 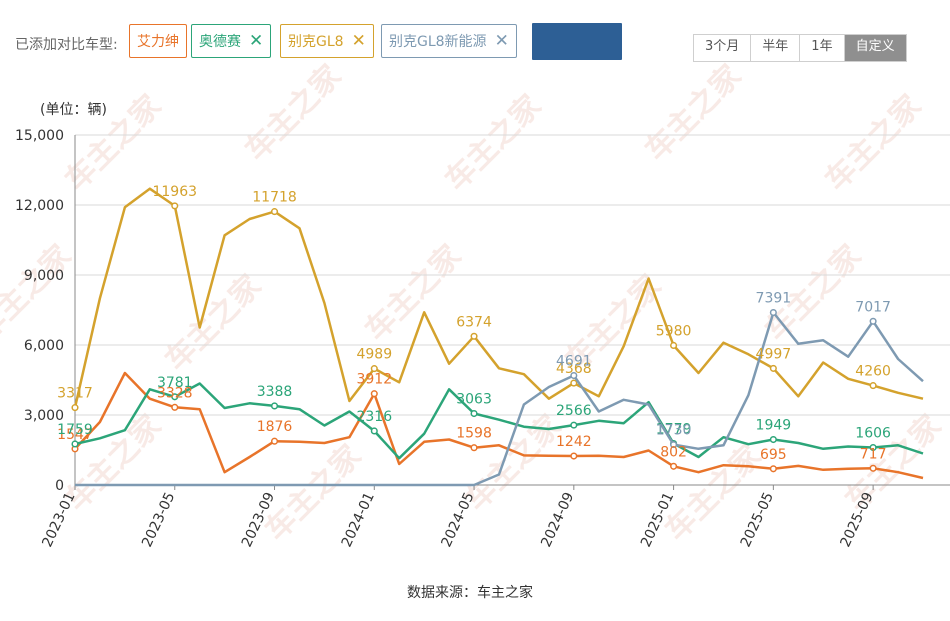 What do you see at coordinates (374, 417) in the screenshot?
I see `data-label: 2316` at bounding box center [374, 417].